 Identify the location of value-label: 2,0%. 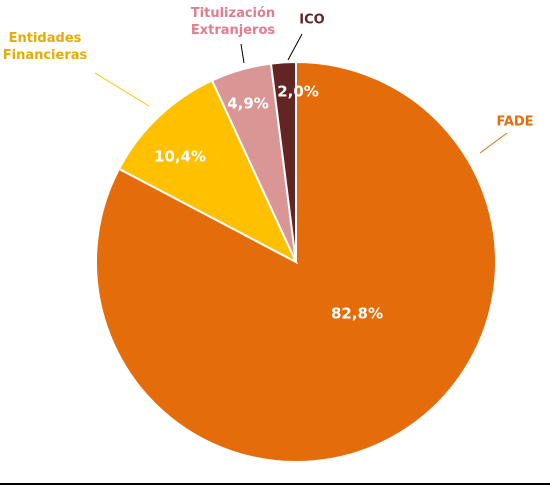
(298, 92).